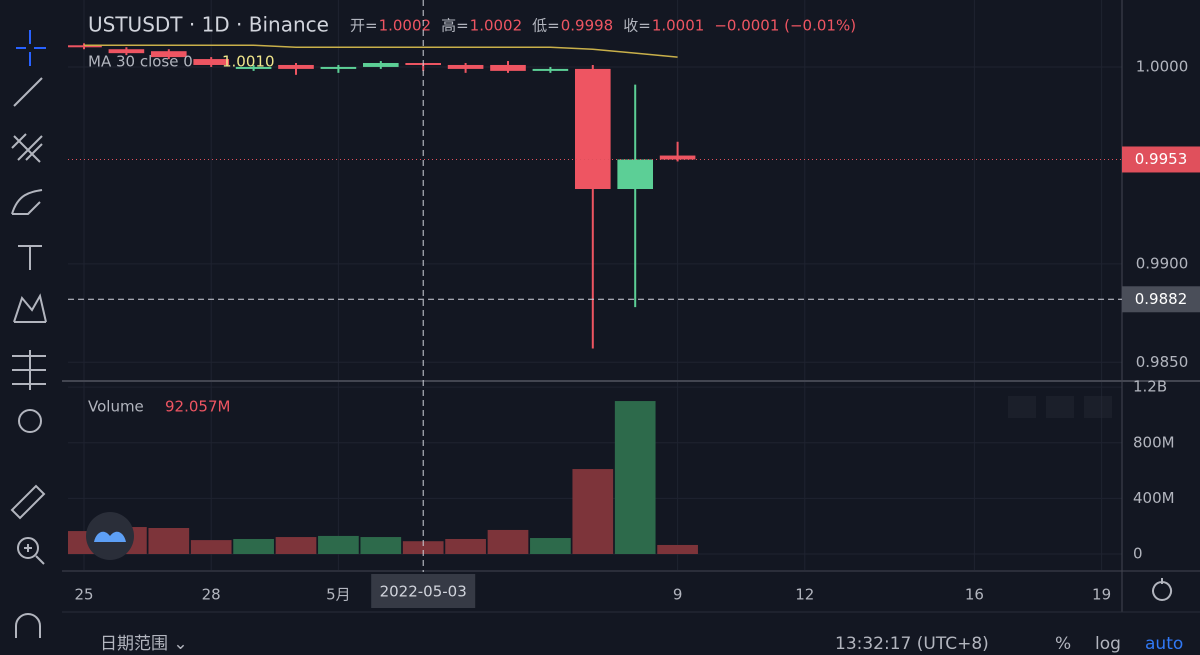  I want to click on percent-toggle: %, so click(1063, 644).